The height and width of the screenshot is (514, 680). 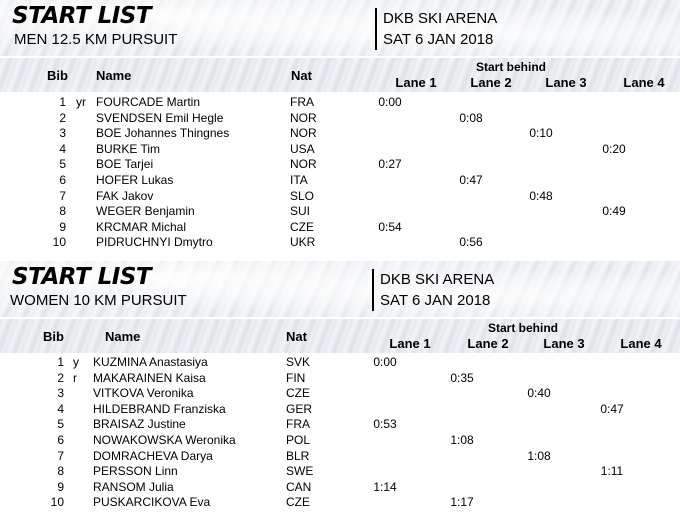 What do you see at coordinates (296, 377) in the screenshot?
I see `nation-code: FIN` at bounding box center [296, 377].